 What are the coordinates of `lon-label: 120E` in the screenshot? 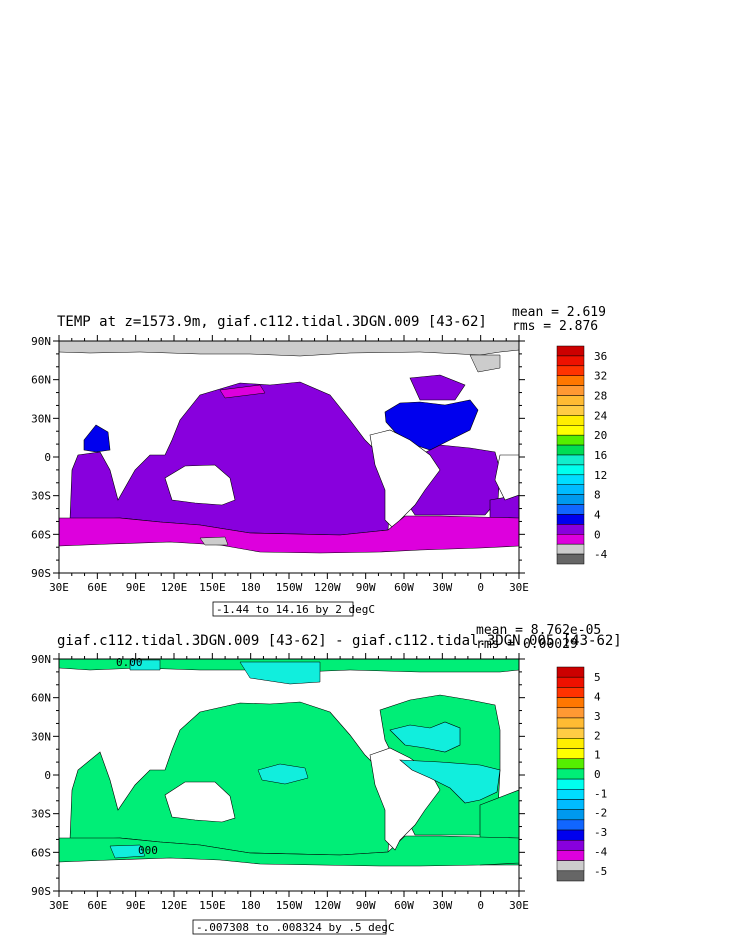 It's located at (174, 587).